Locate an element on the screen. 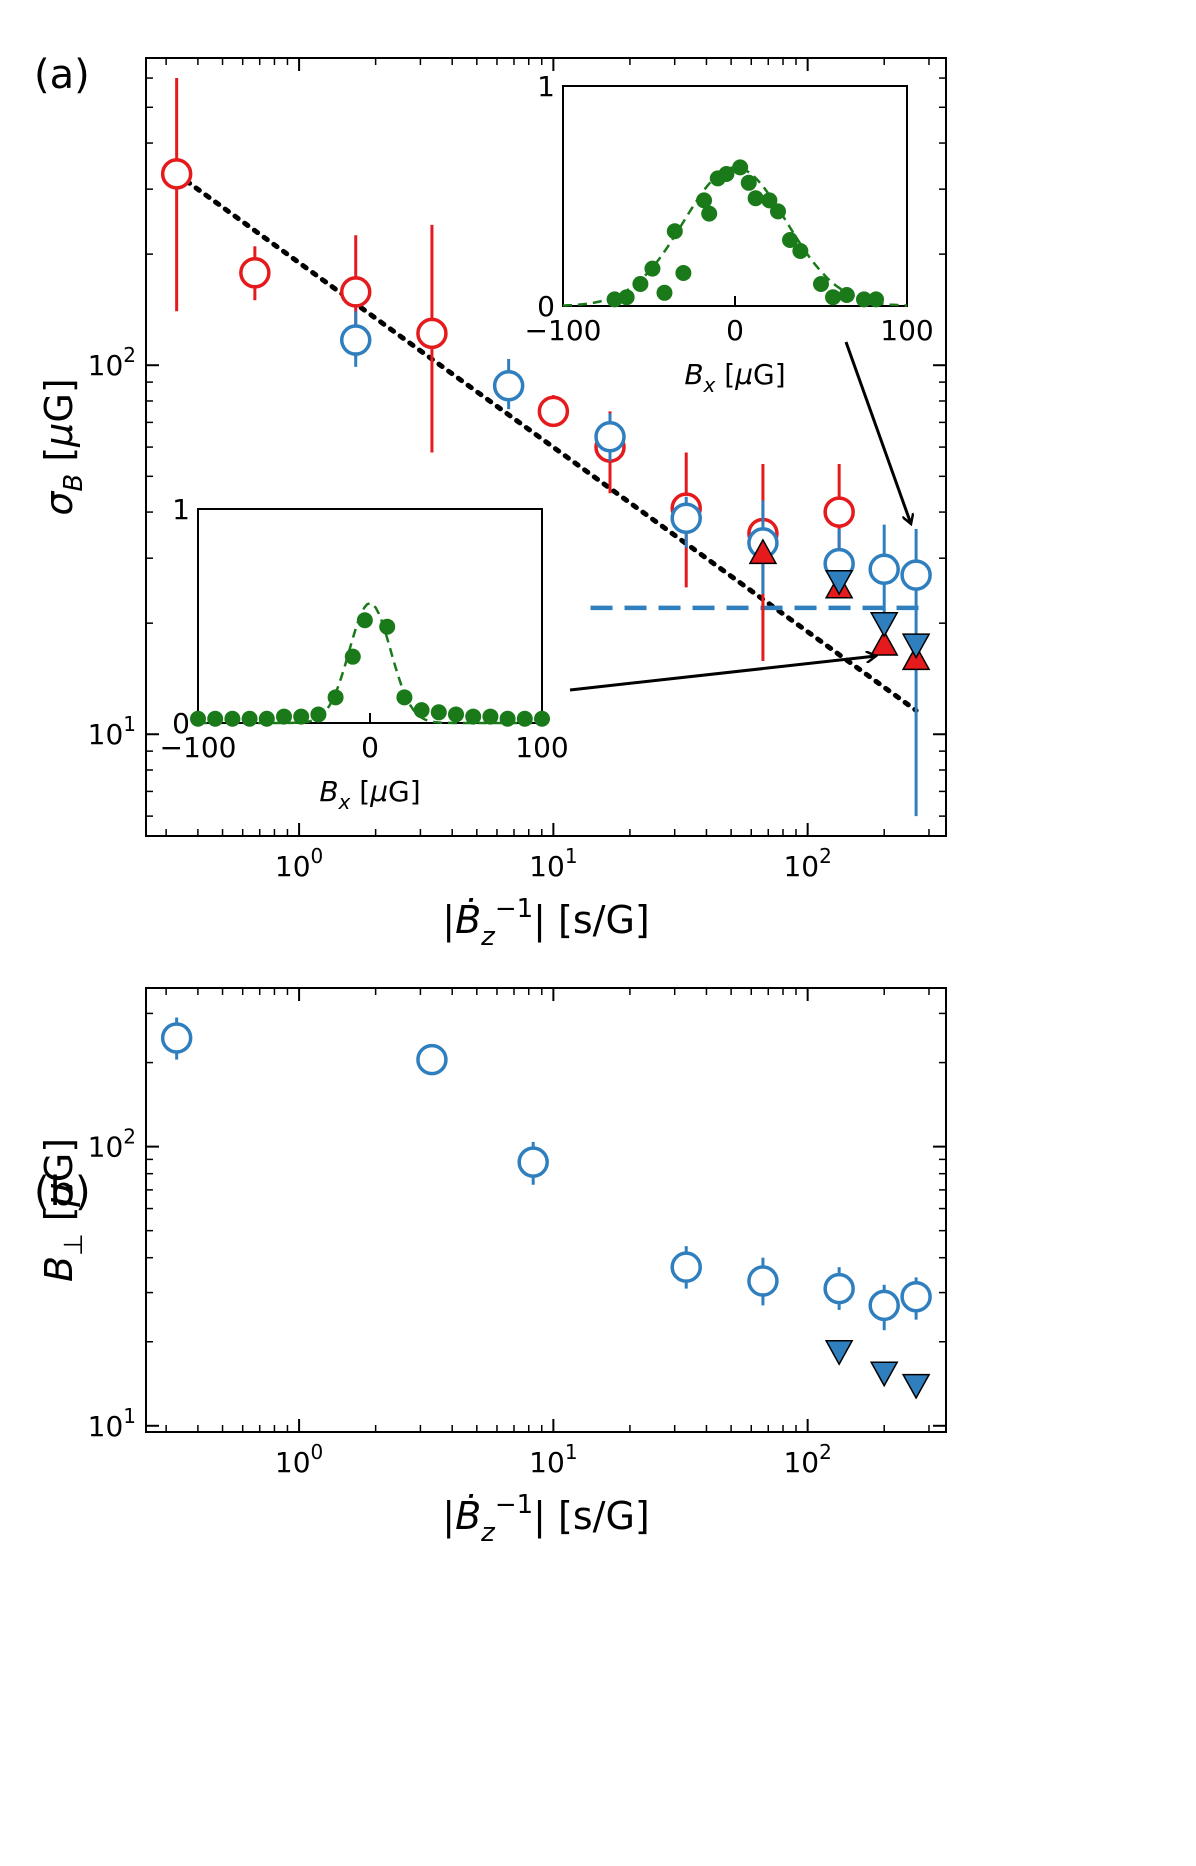 The width and height of the screenshot is (1196, 1866). panel-a-y-tick-label-1: 10² is located at coordinates (112, 362).